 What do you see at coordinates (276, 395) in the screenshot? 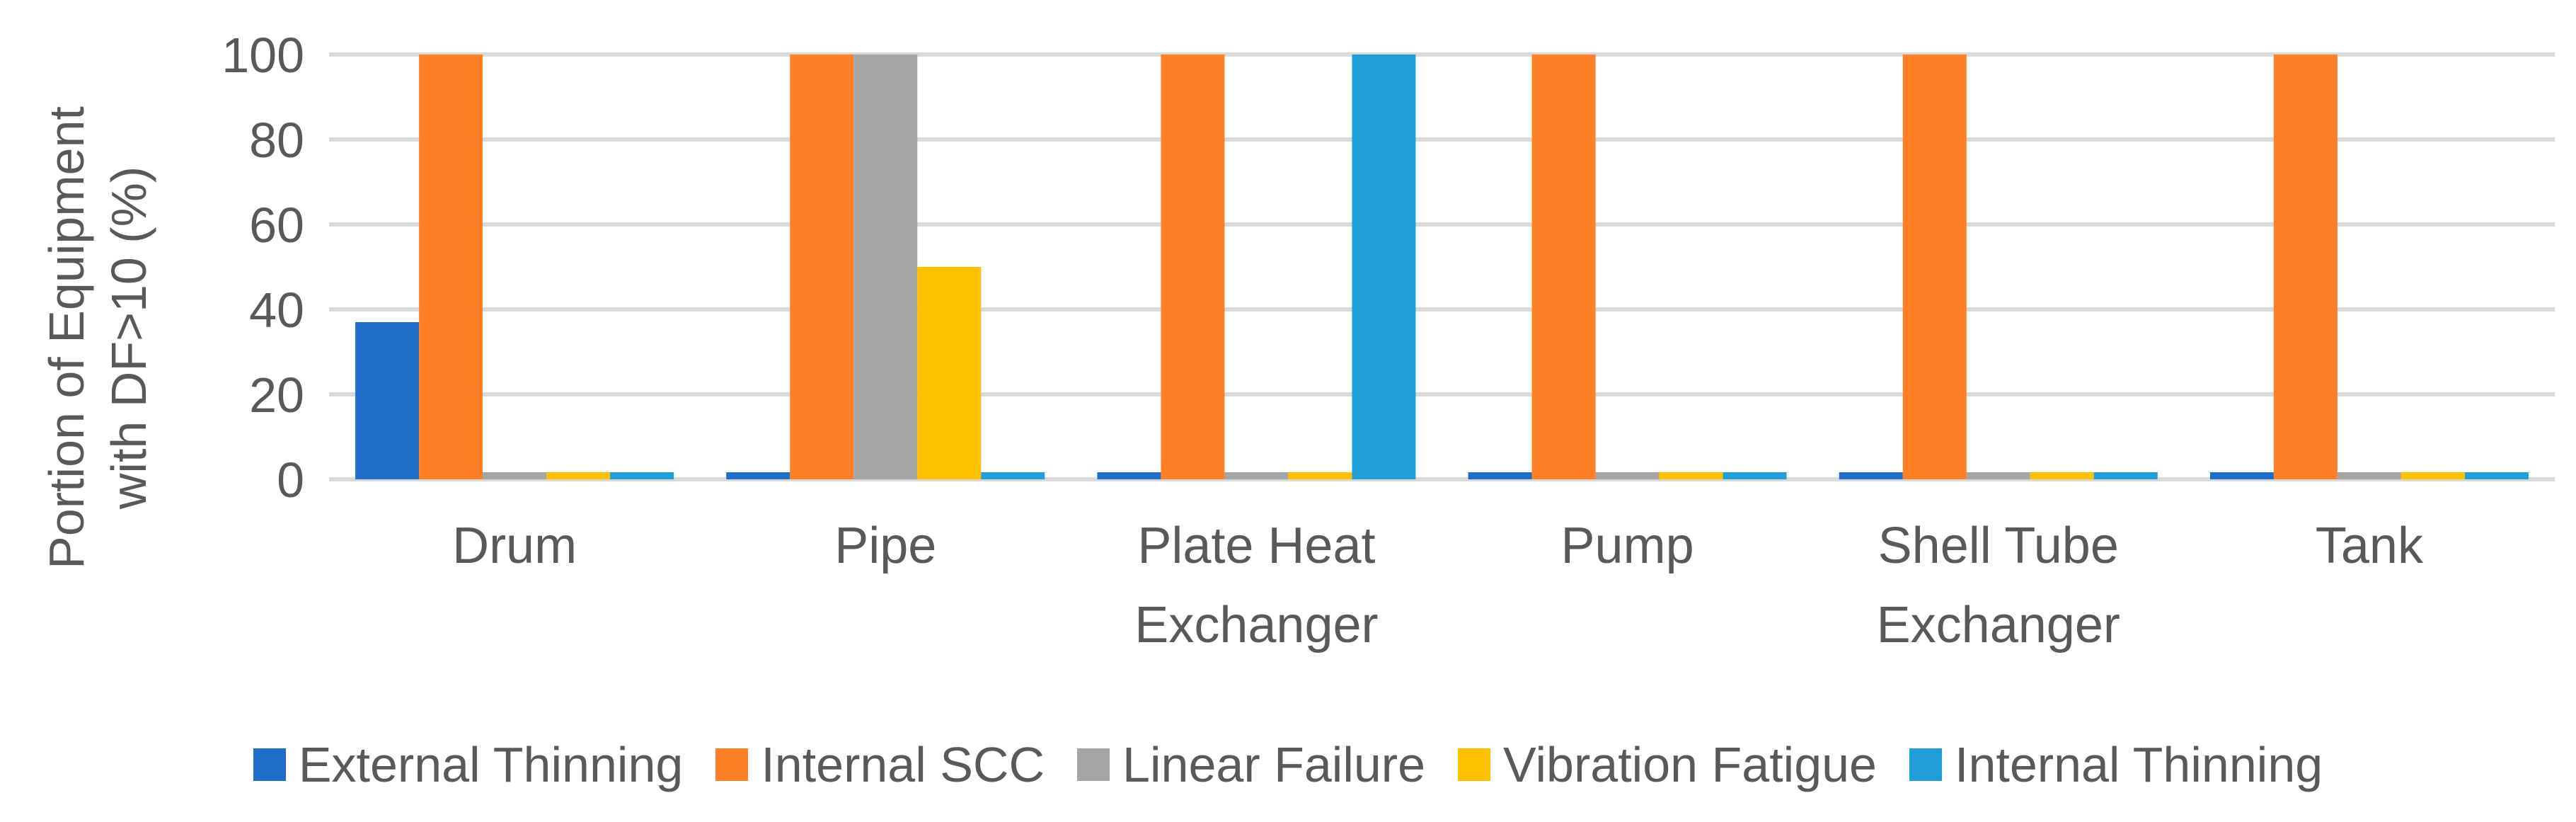
I see `y-tick-label: 20` at bounding box center [276, 395].